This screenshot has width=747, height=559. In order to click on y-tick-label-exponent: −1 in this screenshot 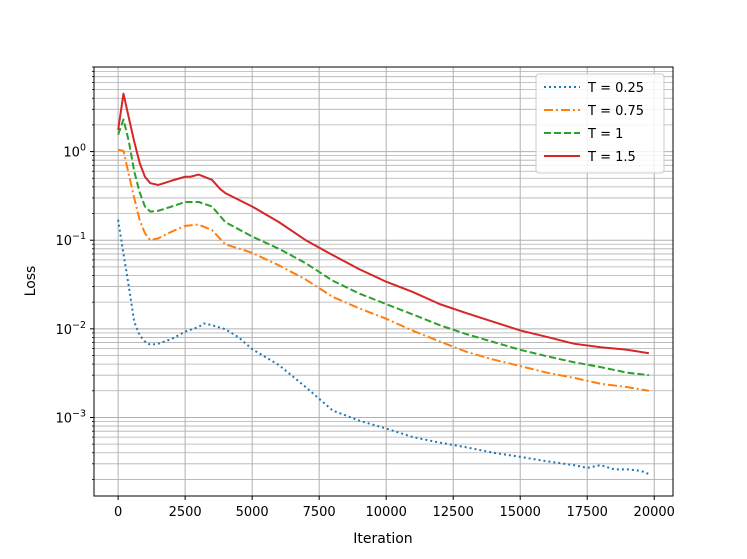, I will do `click(79, 236)`.